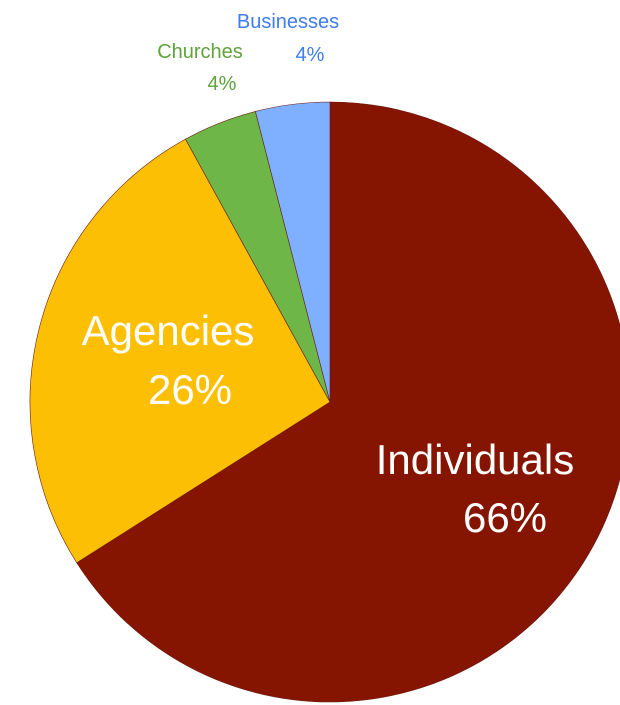 This screenshot has width=620, height=705. Describe the element at coordinates (505, 517) in the screenshot. I see `value-individuals: 66%` at that location.